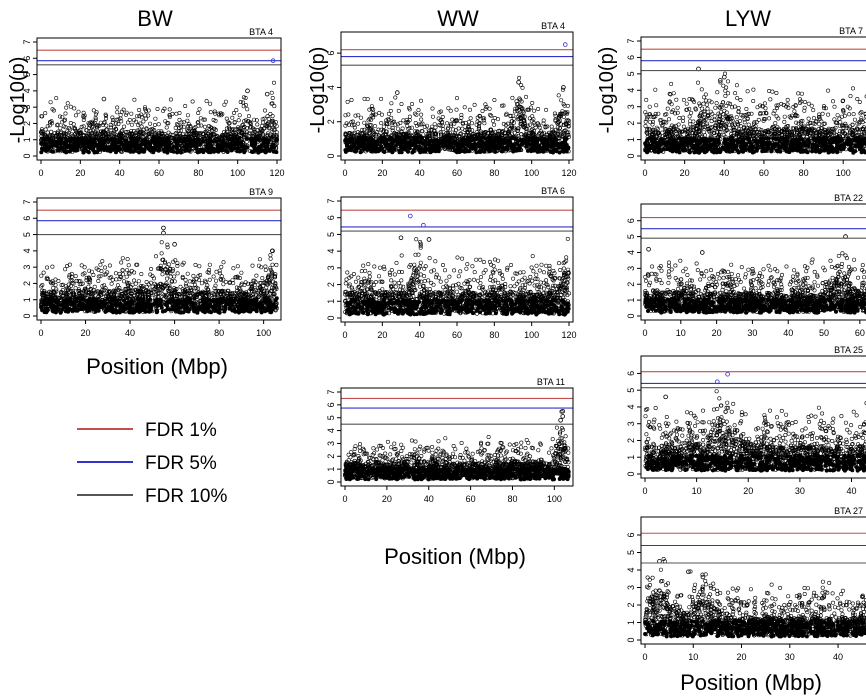 The width and height of the screenshot is (866, 697). Describe the element at coordinates (27, 315) in the screenshot. I see `y-tick-label: 0` at that location.